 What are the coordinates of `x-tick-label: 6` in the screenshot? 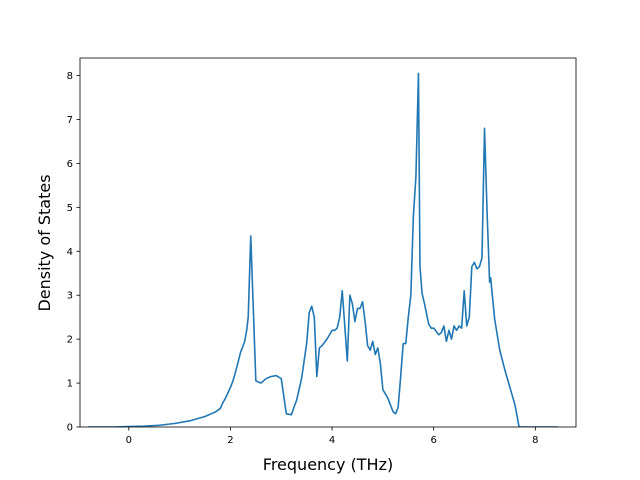 It's located at (434, 440).